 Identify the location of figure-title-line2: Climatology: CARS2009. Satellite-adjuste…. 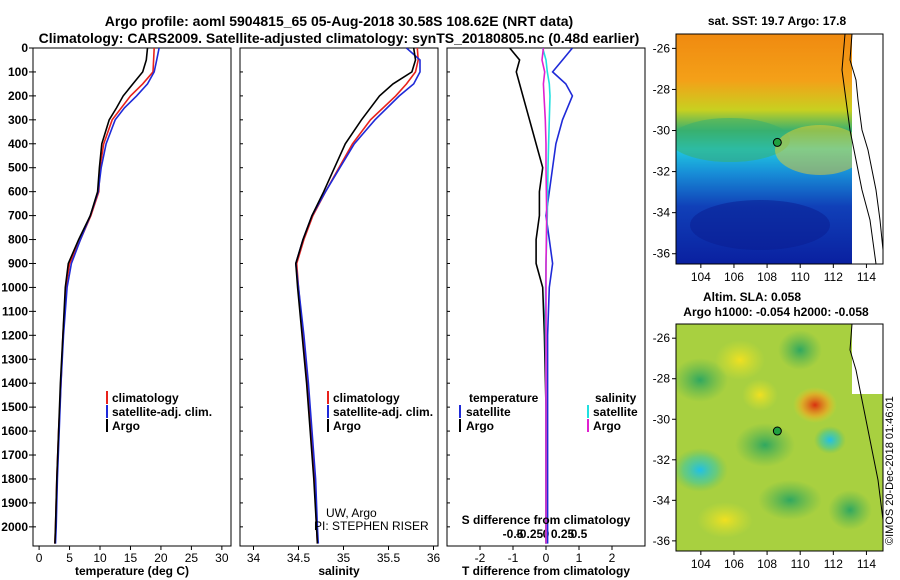
(339, 38).